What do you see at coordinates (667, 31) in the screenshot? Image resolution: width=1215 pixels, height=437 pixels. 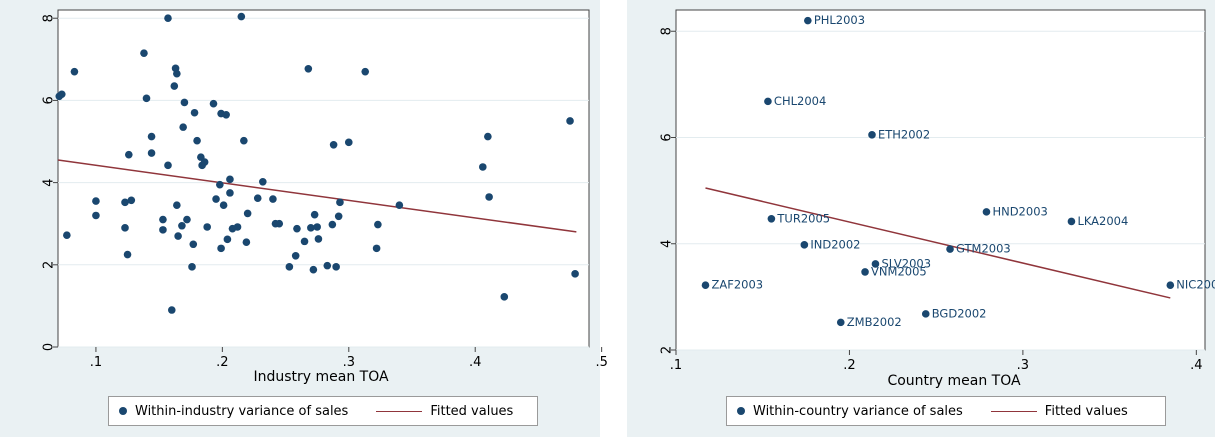 I see `right-y-tick-label: 8` at bounding box center [667, 31].